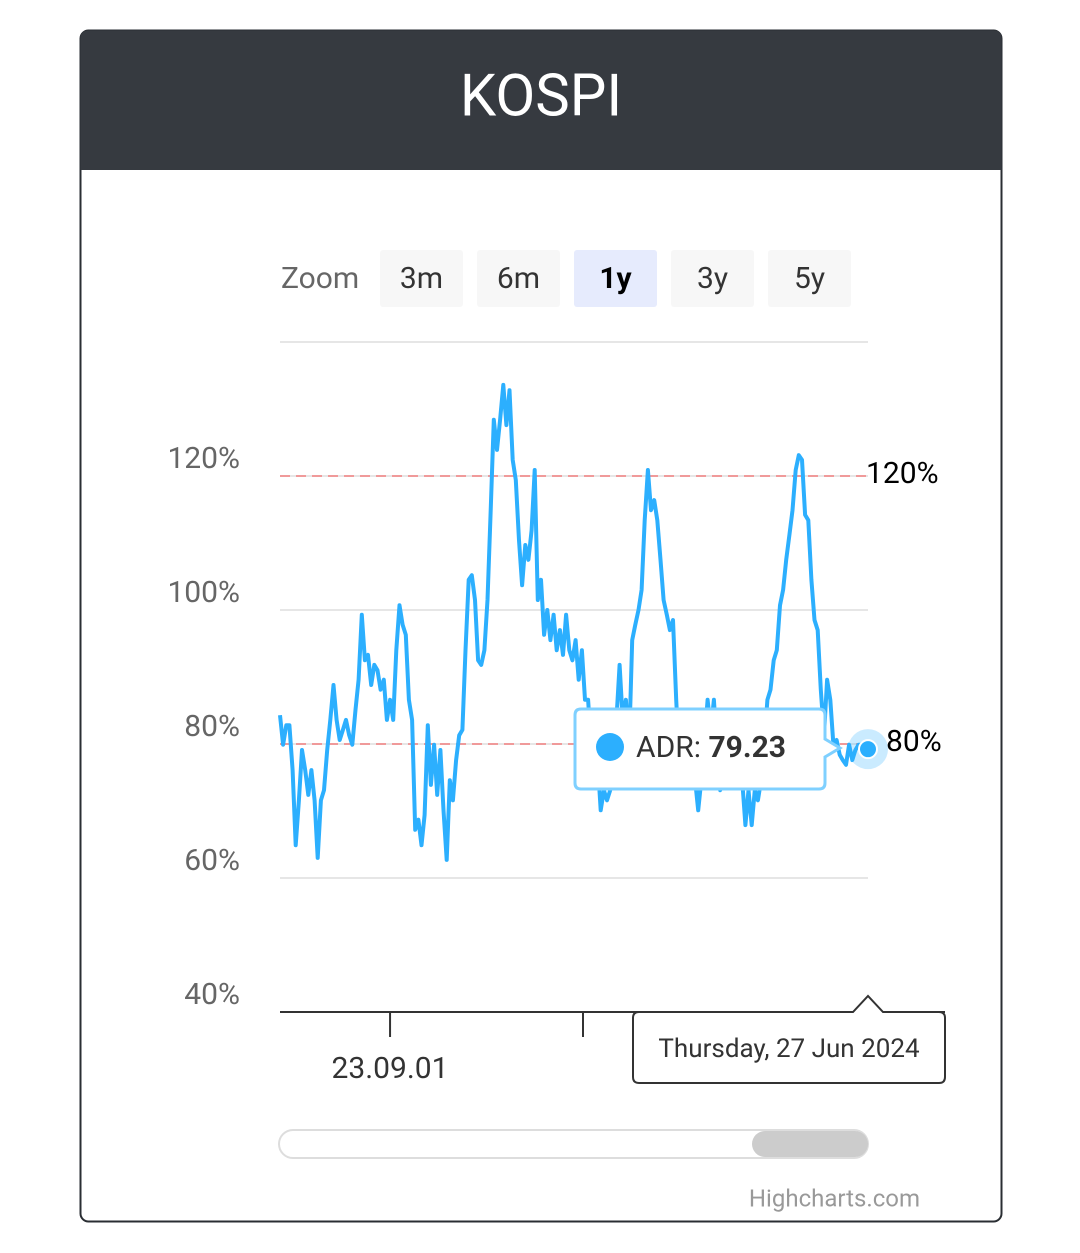  I want to click on tooltip-box, so click(708, 749).